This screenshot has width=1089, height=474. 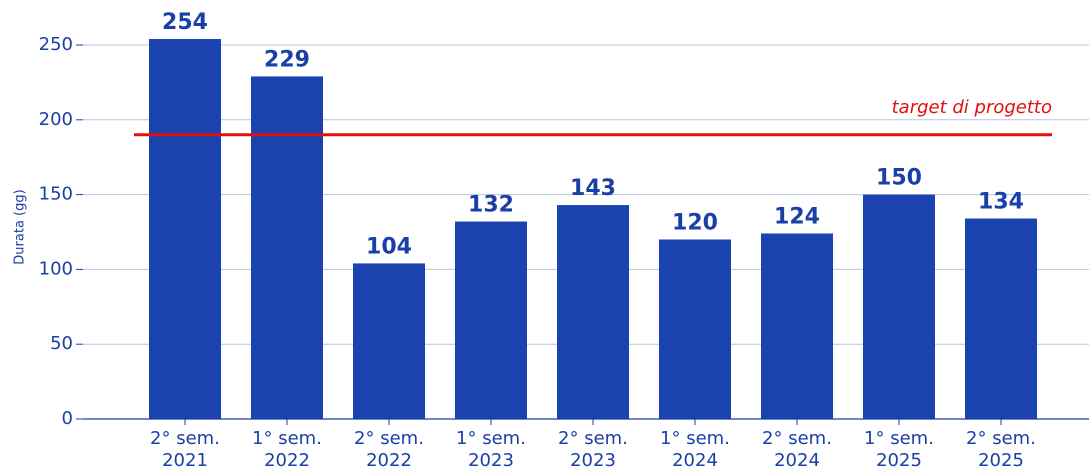 I want to click on x-tick-label: 2° sem. 2022, so click(x=389, y=449).